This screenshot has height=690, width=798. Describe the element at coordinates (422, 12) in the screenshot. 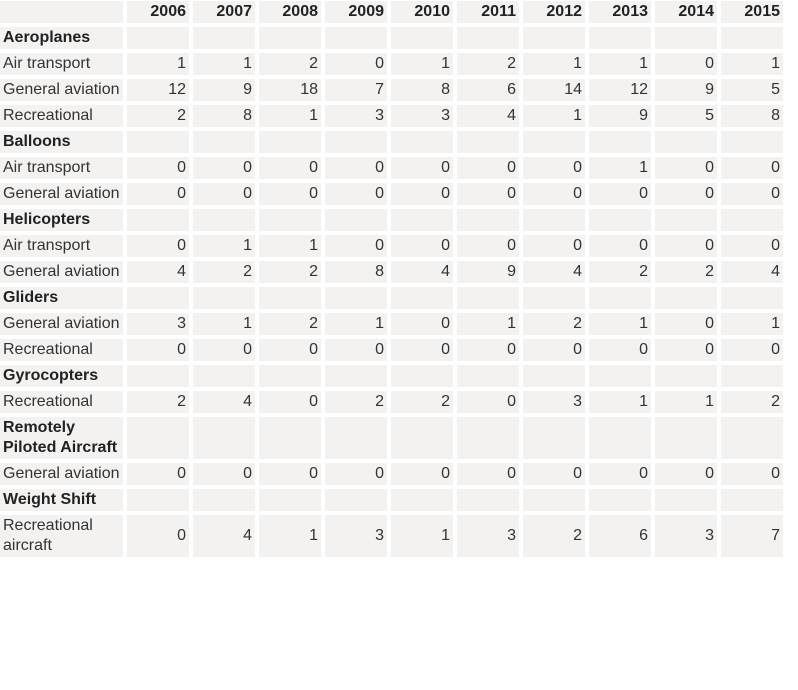

I see `year-header: 2010` at that location.